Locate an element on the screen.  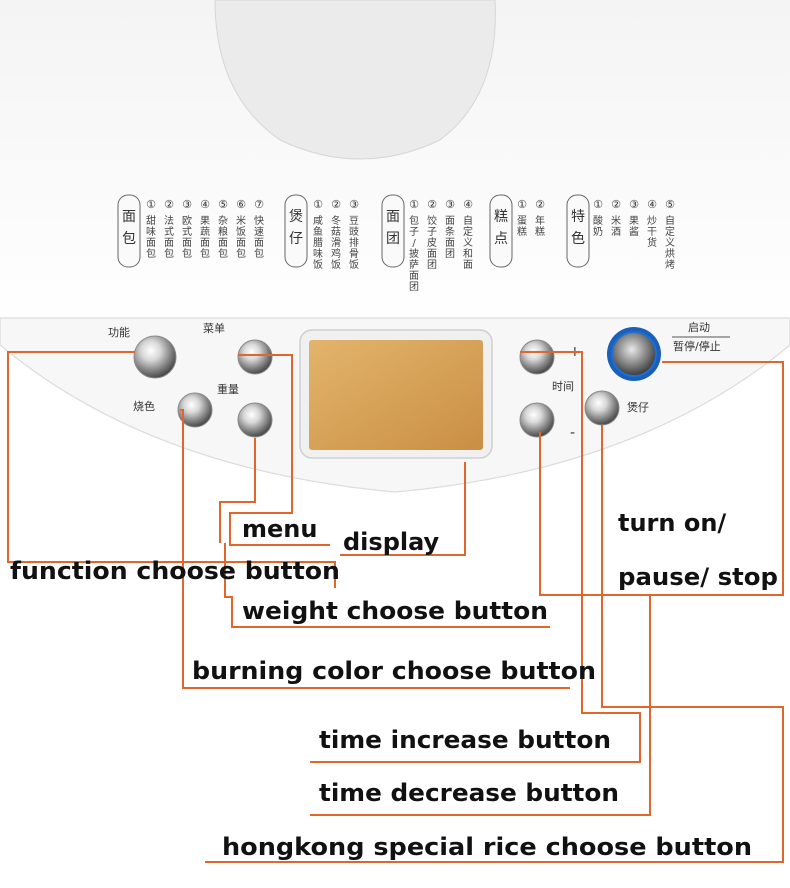
menu-group-title: 团 is located at coordinates (393, 239).